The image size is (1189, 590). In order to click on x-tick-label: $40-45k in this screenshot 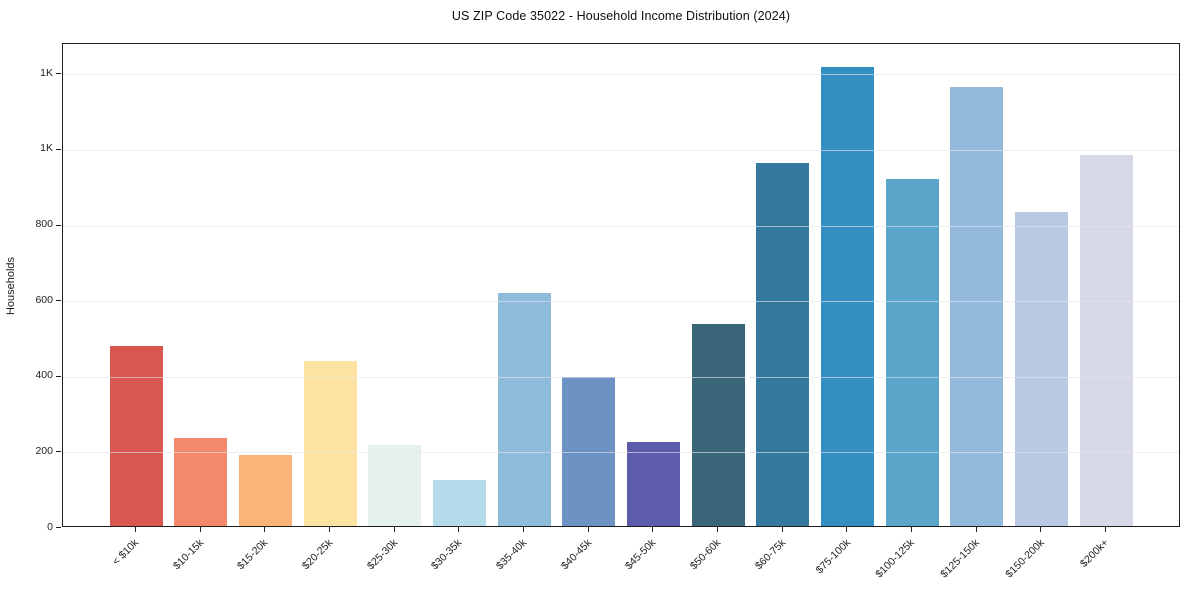, I will do `click(576, 554)`.